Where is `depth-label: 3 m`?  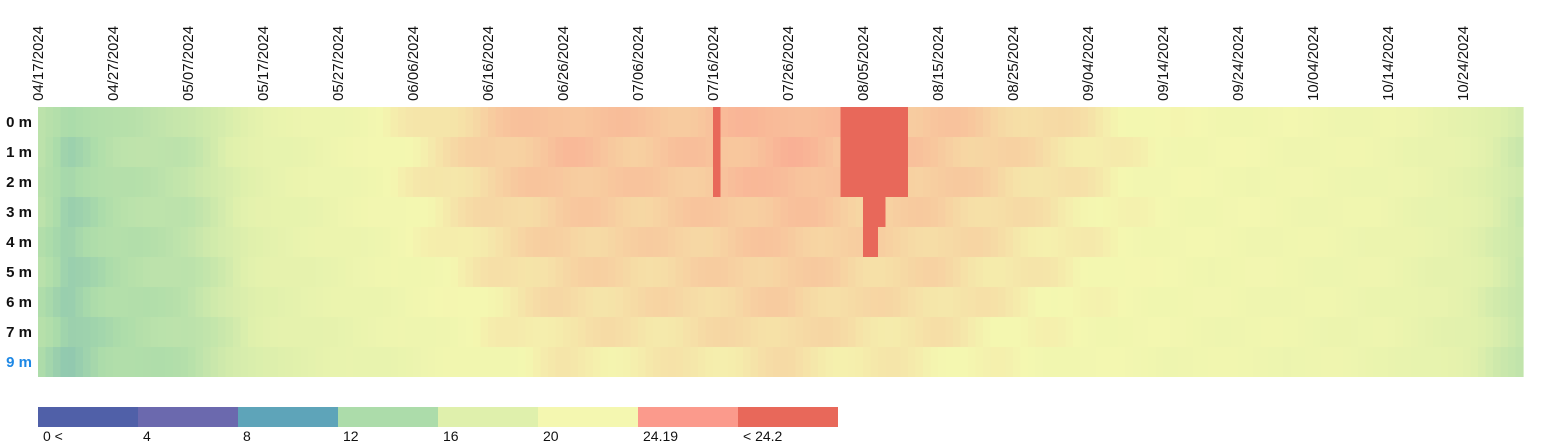 depth-label: 3 m is located at coordinates (19, 212).